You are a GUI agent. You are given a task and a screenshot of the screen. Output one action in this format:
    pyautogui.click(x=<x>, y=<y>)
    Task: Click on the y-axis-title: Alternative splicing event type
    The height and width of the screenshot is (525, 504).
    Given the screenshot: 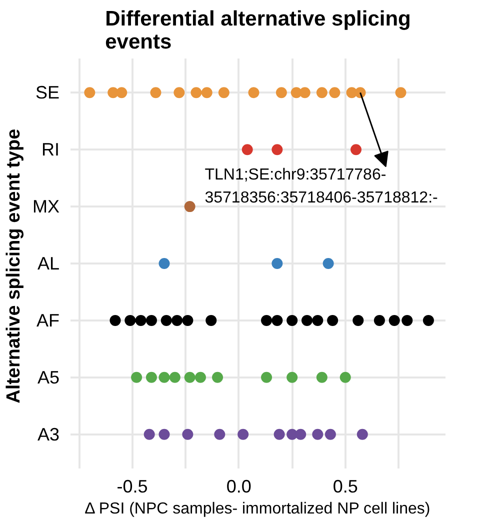 What is the action you would take?
    pyautogui.click(x=14, y=266)
    